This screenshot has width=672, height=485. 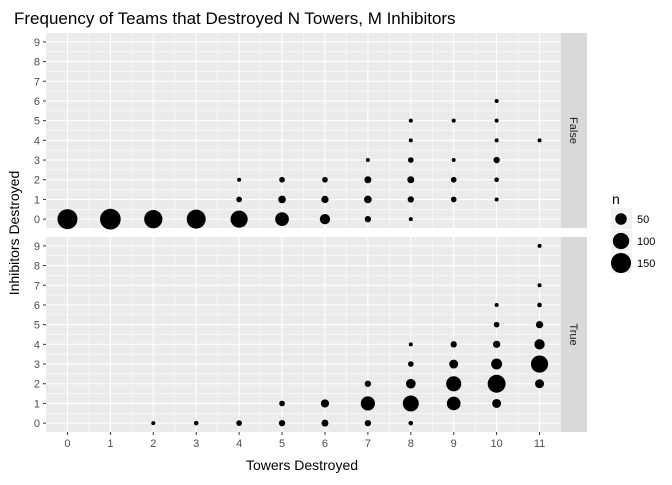 I want to click on legend-key-label: 50, so click(x=643, y=220).